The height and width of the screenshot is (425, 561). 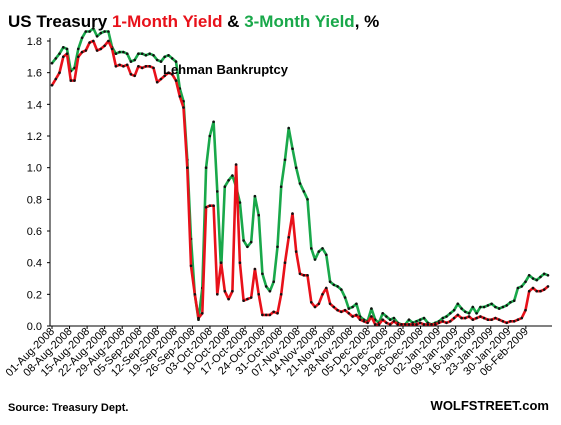 What do you see at coordinates (68, 408) in the screenshot?
I see `source-note: Source: Treasury Dept.` at bounding box center [68, 408].